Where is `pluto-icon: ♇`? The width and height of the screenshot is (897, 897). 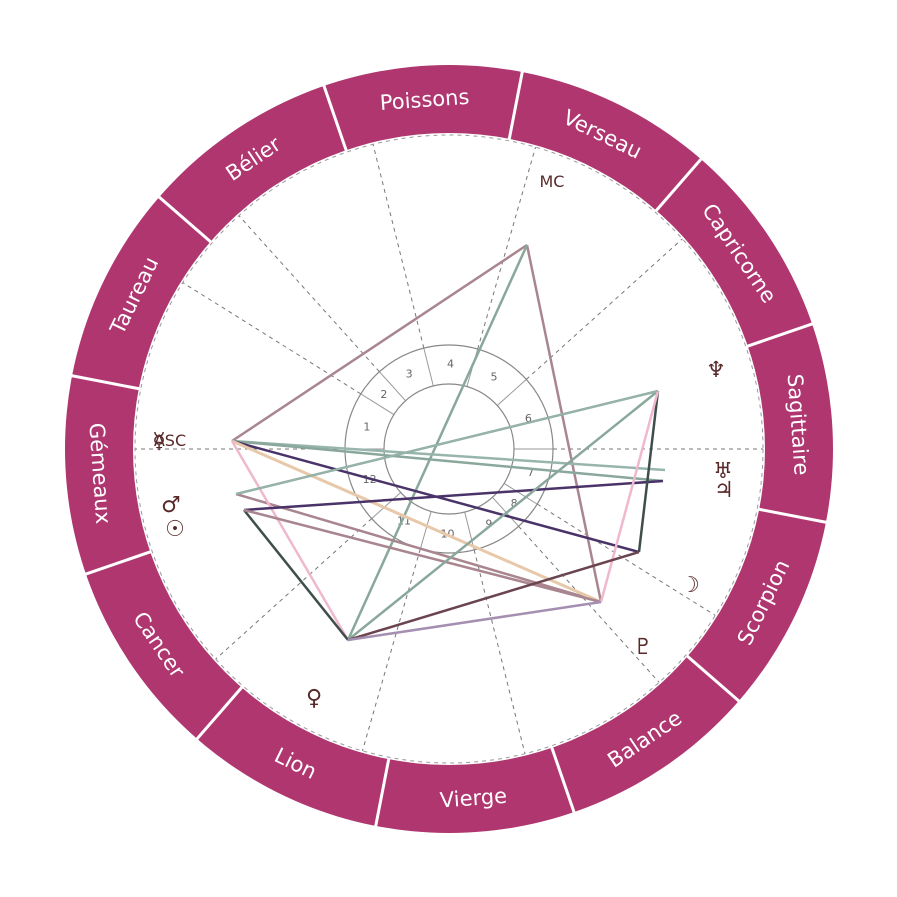
pluto-icon: ♇ is located at coordinates (643, 647).